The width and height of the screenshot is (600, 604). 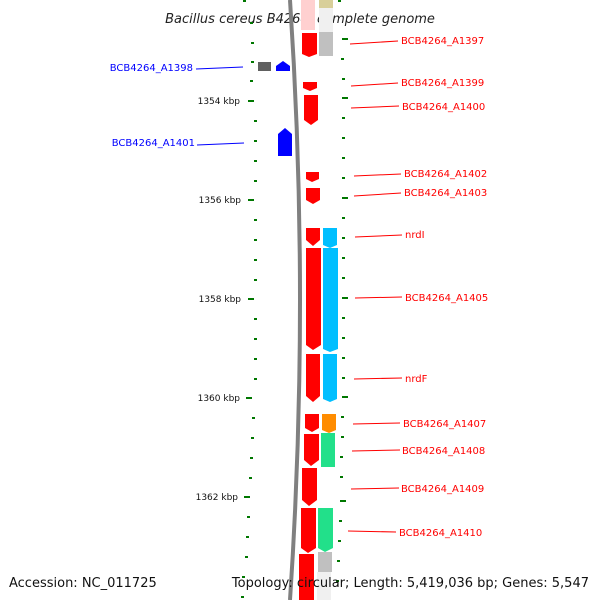 What do you see at coordinates (220, 201) in the screenshot?
I see `kbp-label: 1356 kbp` at bounding box center [220, 201].